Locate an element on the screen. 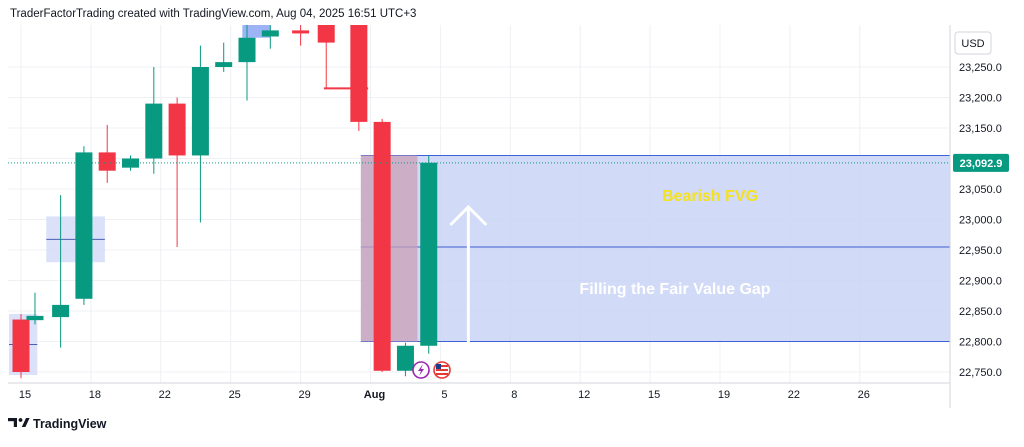 The image size is (1024, 447). y-tick-label: 23,200.0 is located at coordinates (980, 99).